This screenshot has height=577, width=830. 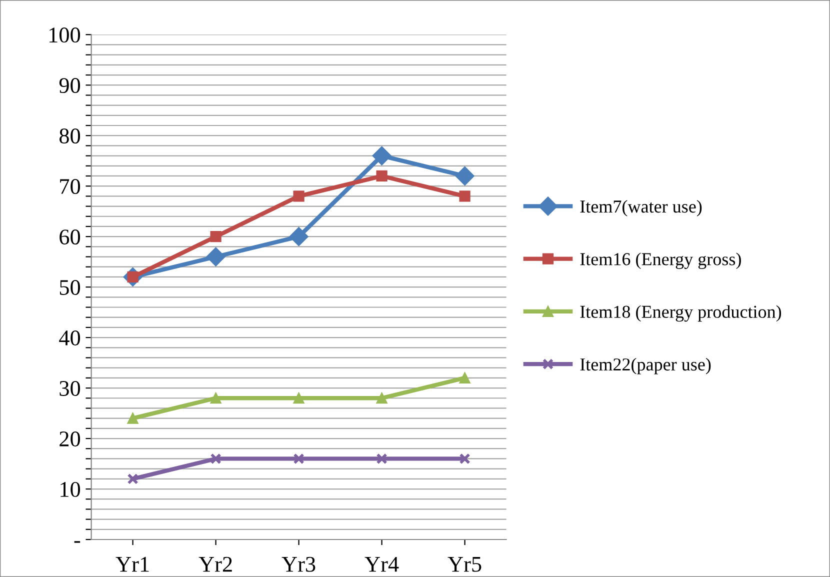 What do you see at coordinates (70, 489) in the screenshot?
I see `y-tick-label: 10` at bounding box center [70, 489].